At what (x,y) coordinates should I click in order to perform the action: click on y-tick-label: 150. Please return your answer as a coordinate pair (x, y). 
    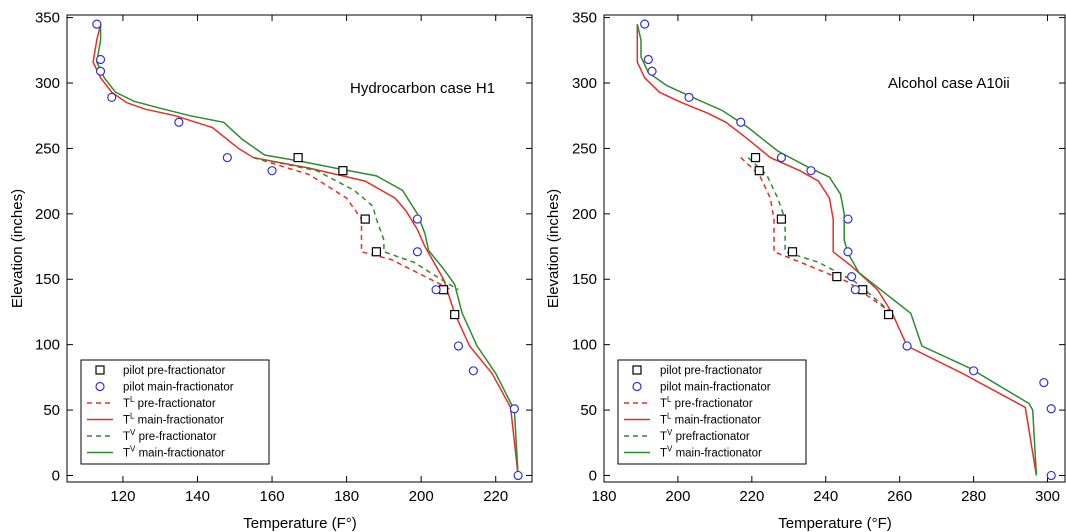
    Looking at the image, I should click on (47, 279).